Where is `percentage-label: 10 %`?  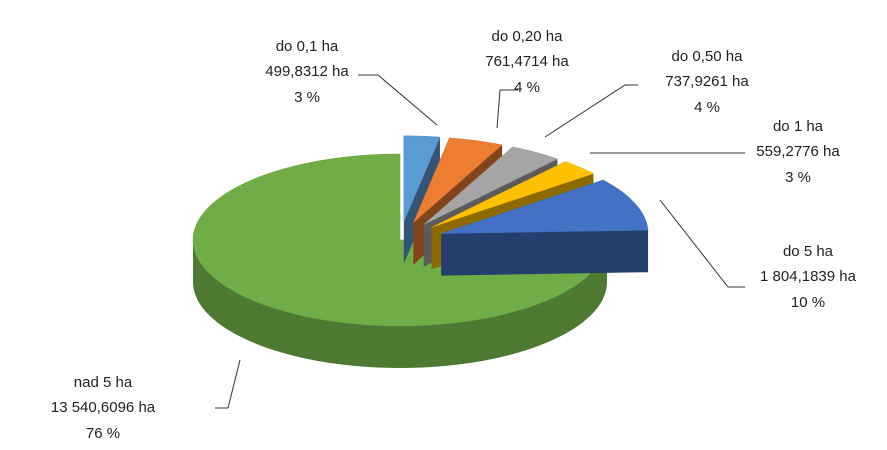
percentage-label: 10 % is located at coordinates (808, 302).